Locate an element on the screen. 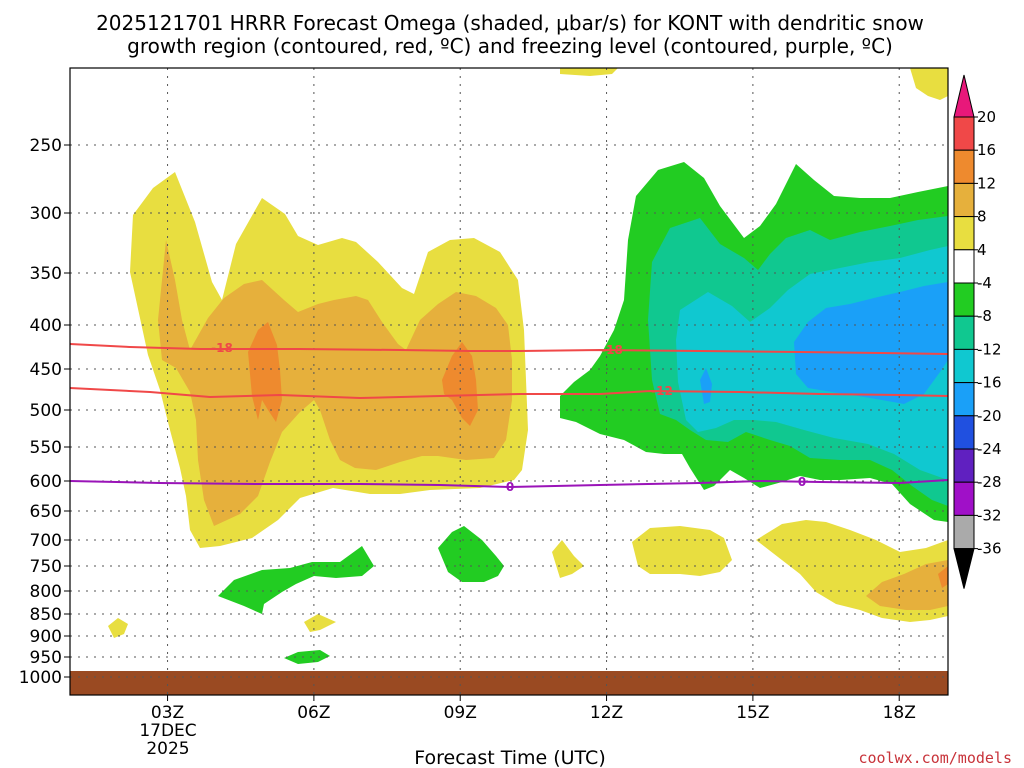 Image resolution: width=1024 pixels, height=768 pixels. y-tick-label: 800 is located at coordinates (46, 592).